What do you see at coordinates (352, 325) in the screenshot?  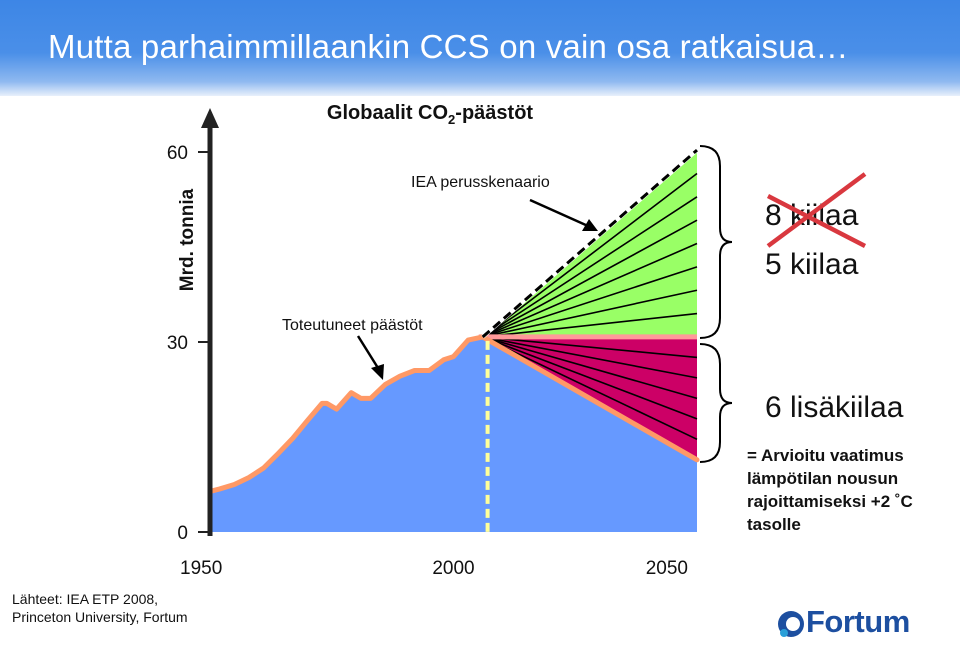 I see `historical-annotation: Toteutuneet päästöt` at bounding box center [352, 325].